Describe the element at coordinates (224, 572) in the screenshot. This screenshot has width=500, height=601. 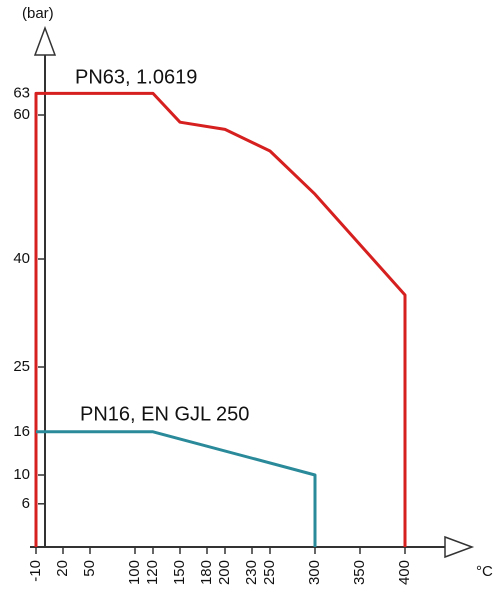
I see `x-tick-label: 200` at that location.